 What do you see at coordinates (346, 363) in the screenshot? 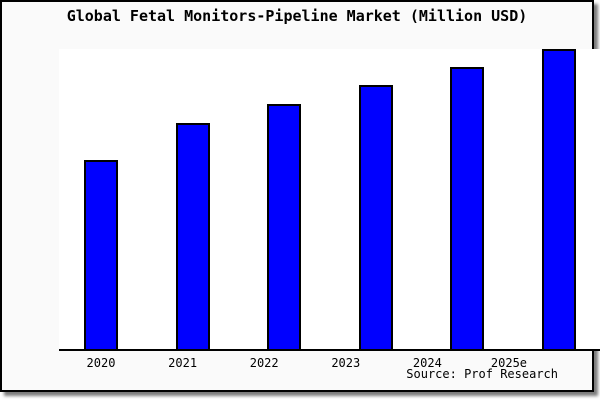
I see `x-axis-label-2023: 2023` at bounding box center [346, 363].